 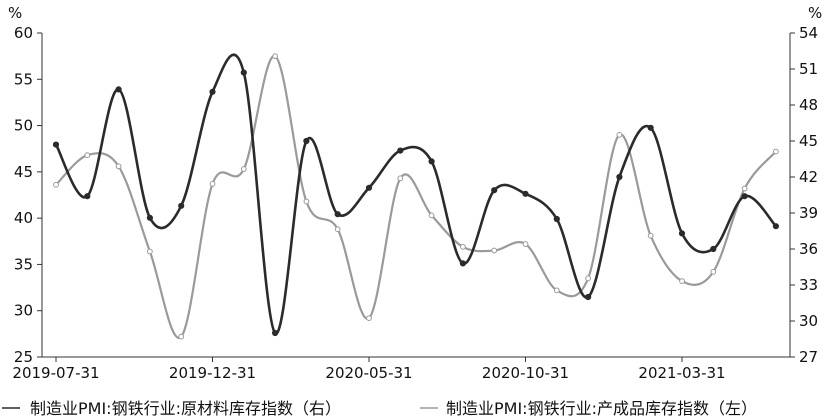 I want to click on left-tick-label: 35, so click(x=23, y=264).